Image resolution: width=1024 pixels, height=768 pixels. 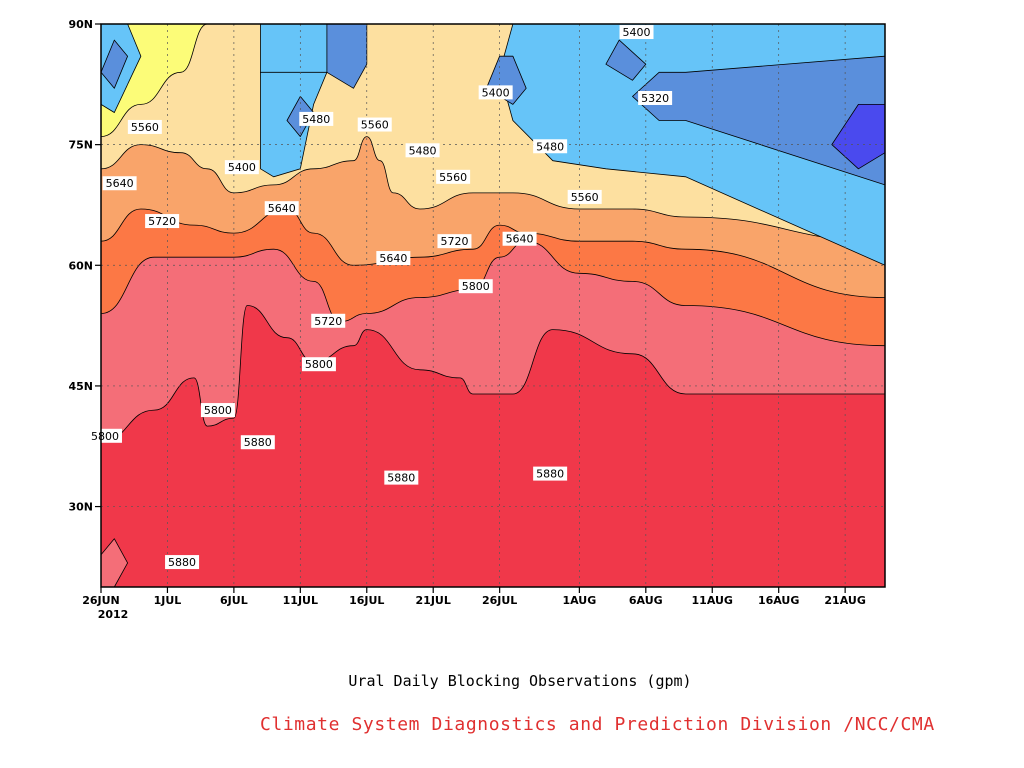 I want to click on y-tick-label: 90N, so click(x=80, y=24).